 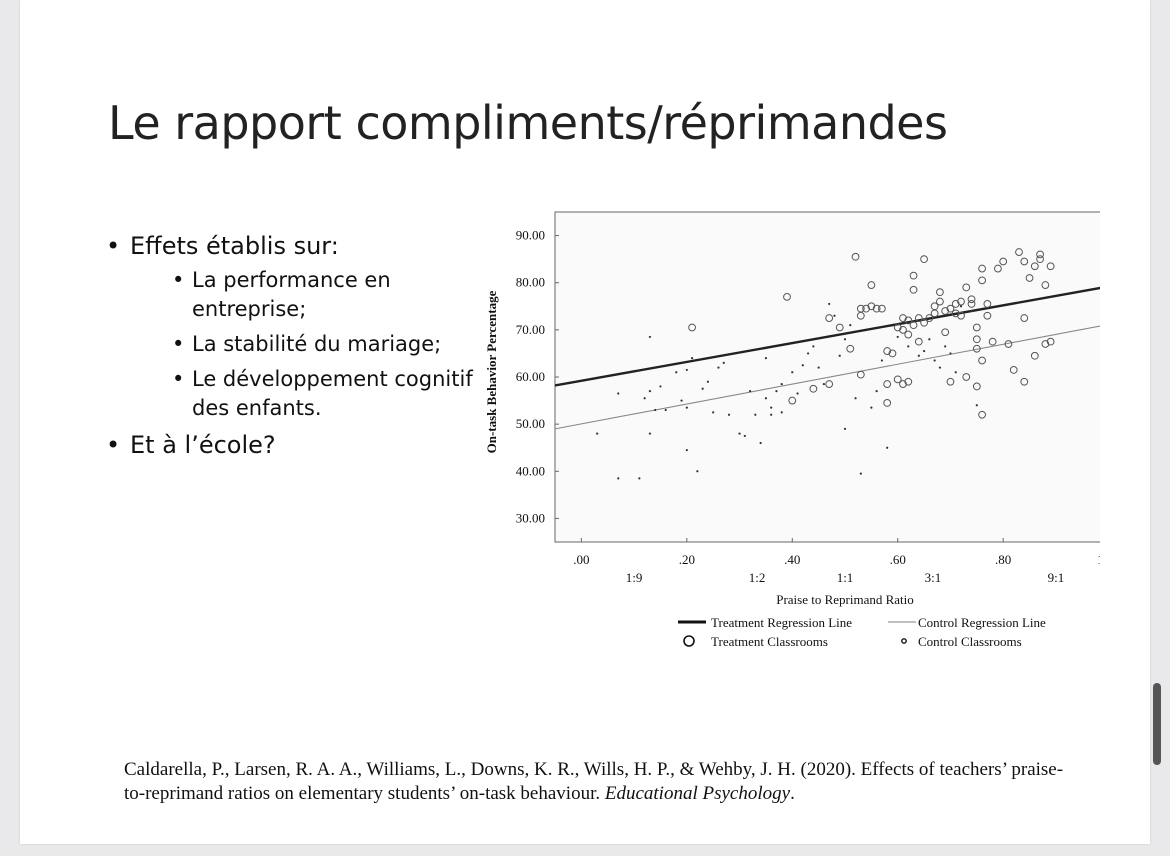 I want to click on citation-end: ., so click(x=792, y=793).